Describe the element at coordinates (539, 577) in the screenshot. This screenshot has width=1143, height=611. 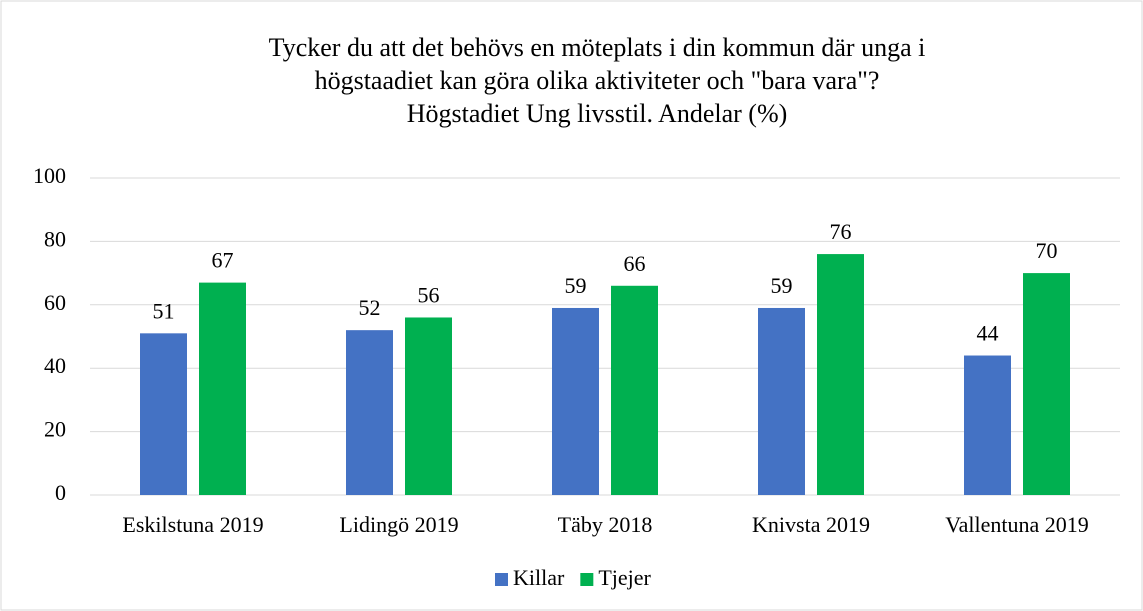
I see `legend-label: Killar` at that location.